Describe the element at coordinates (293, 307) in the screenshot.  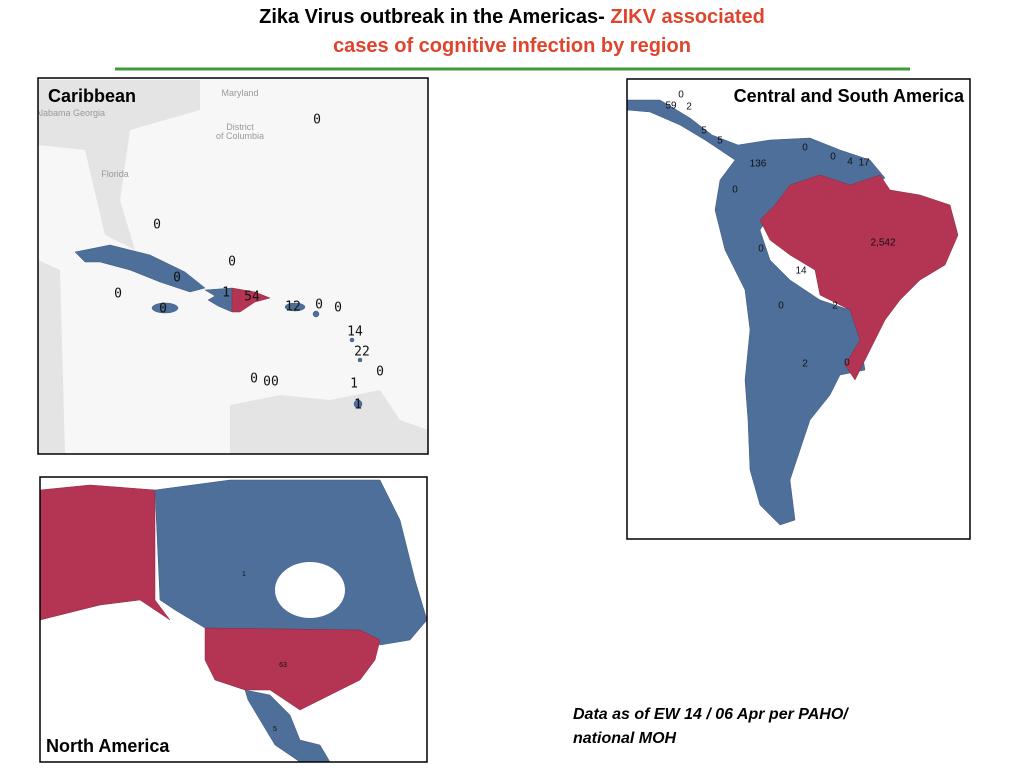
I see `region-case-count: 12` at that location.